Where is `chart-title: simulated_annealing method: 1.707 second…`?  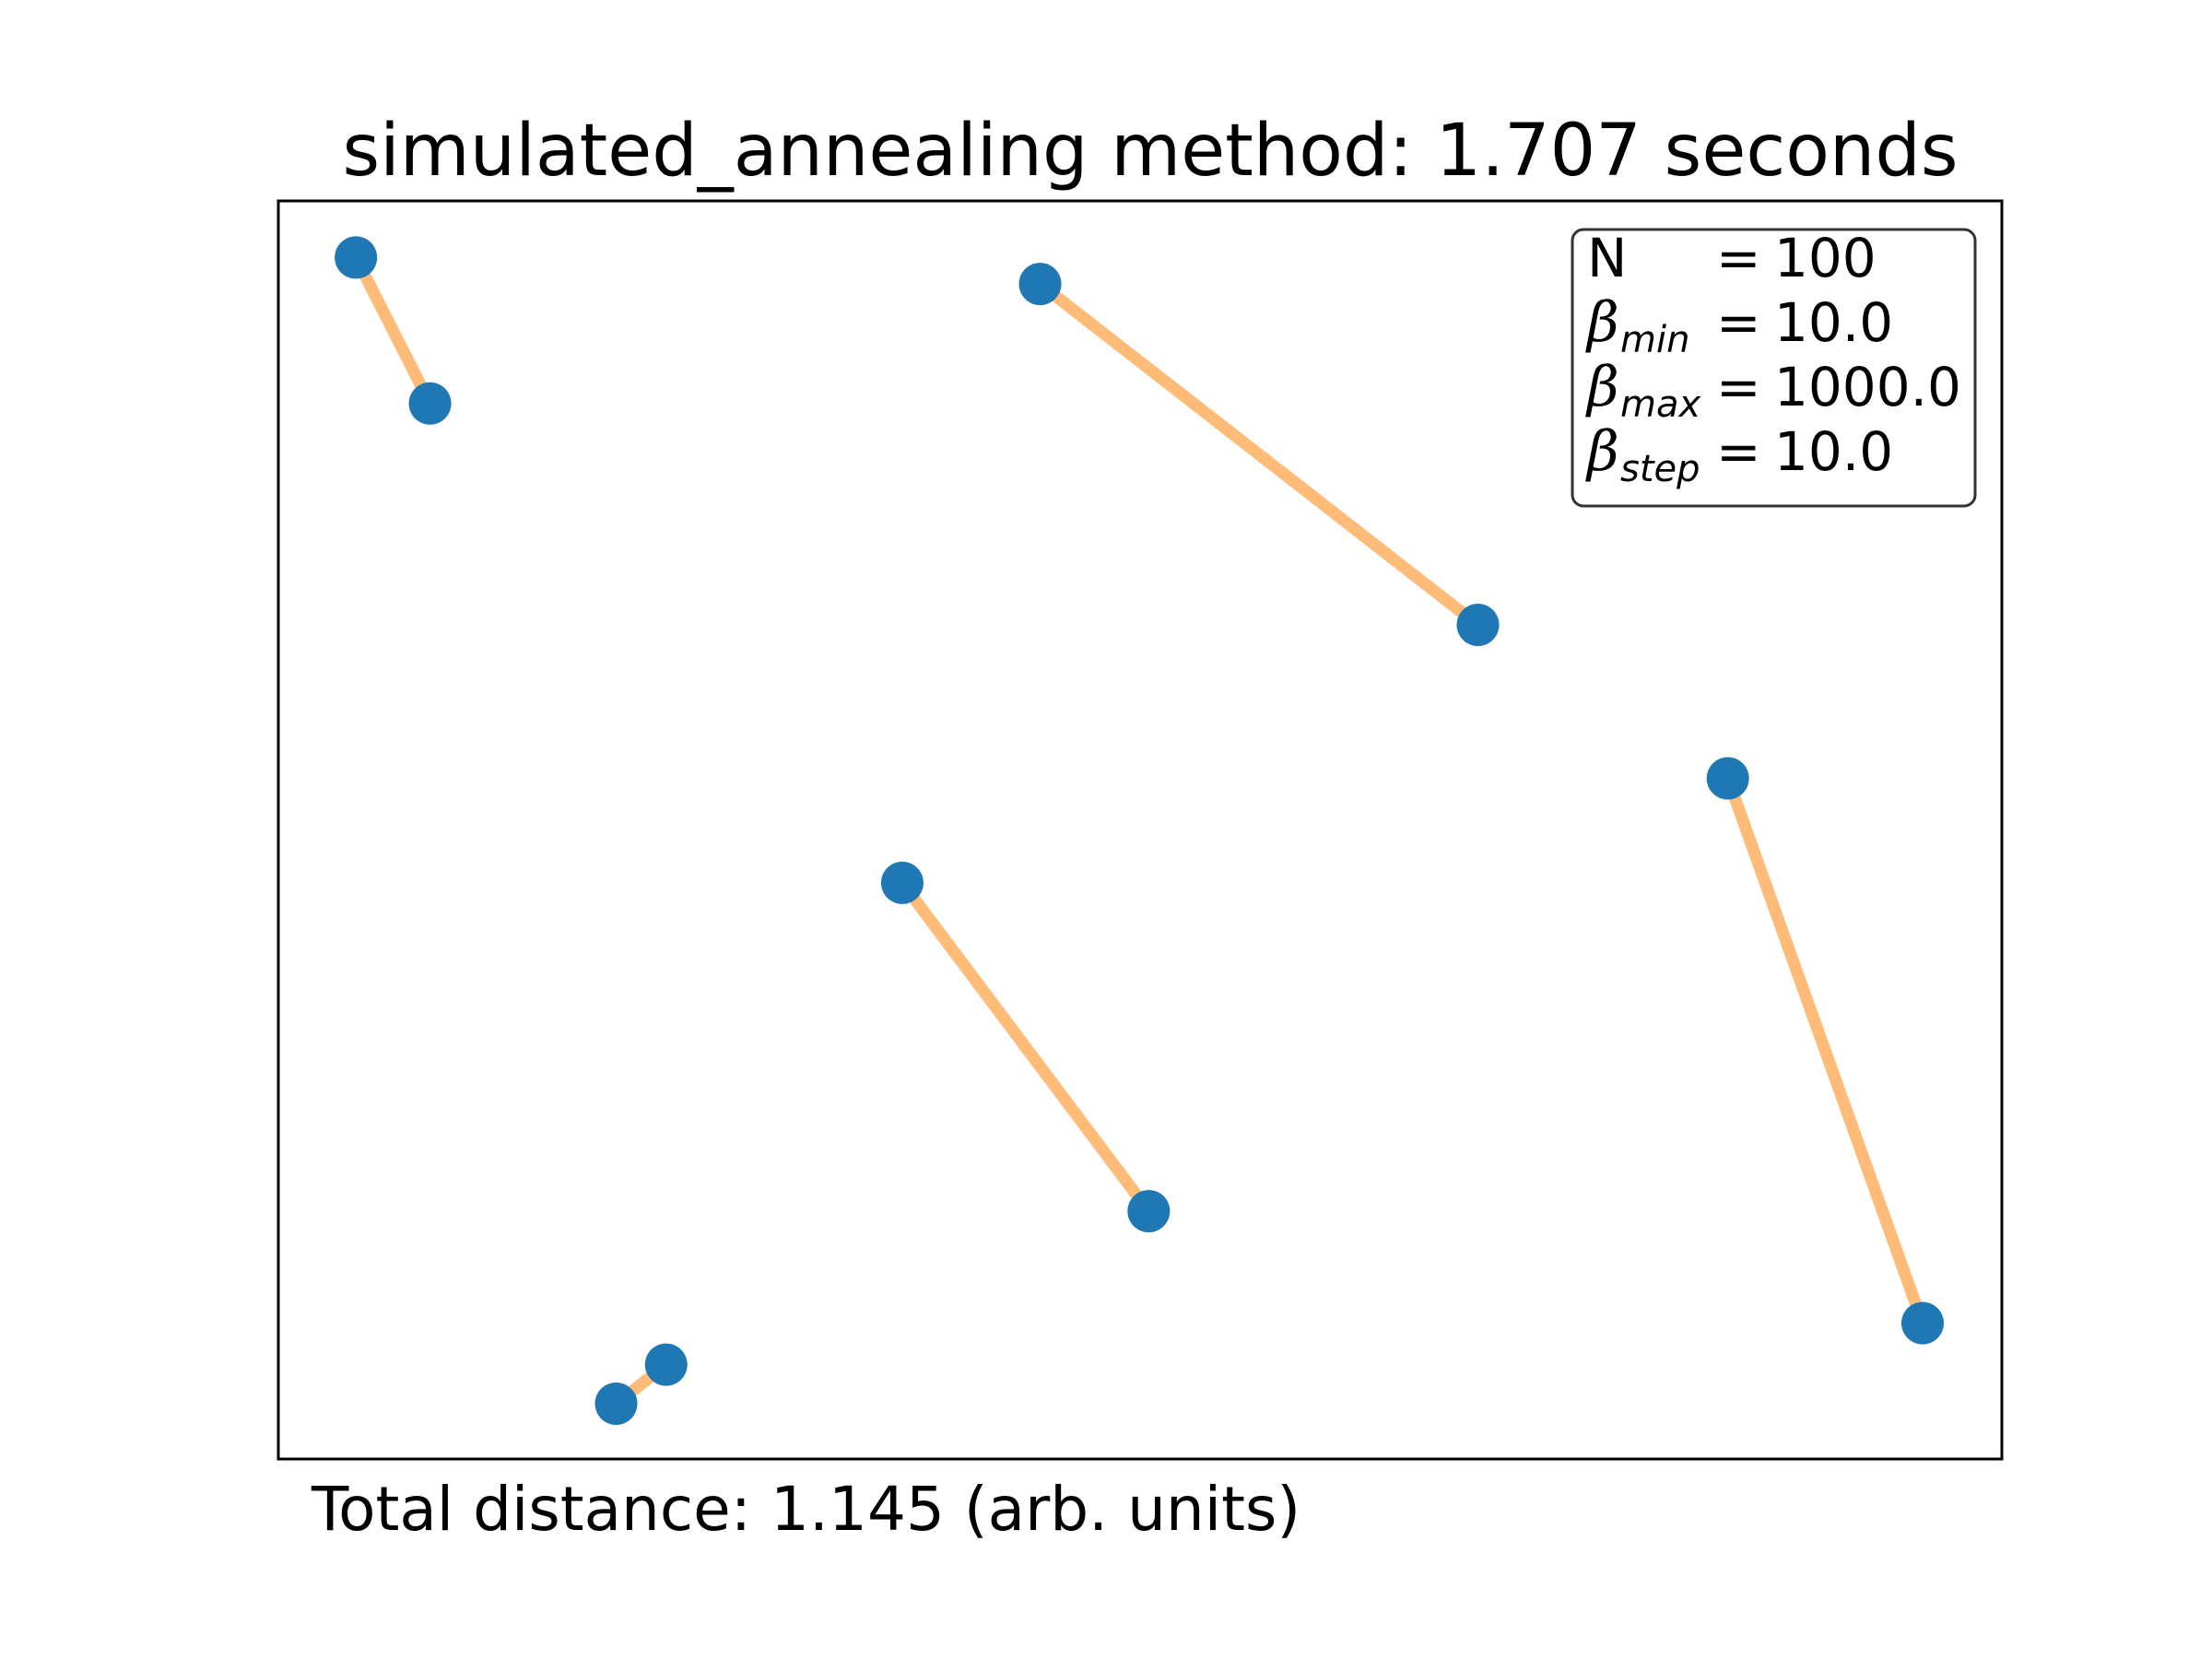
chart-title: simulated_annealing method: 1.707 second… is located at coordinates (1150, 151).